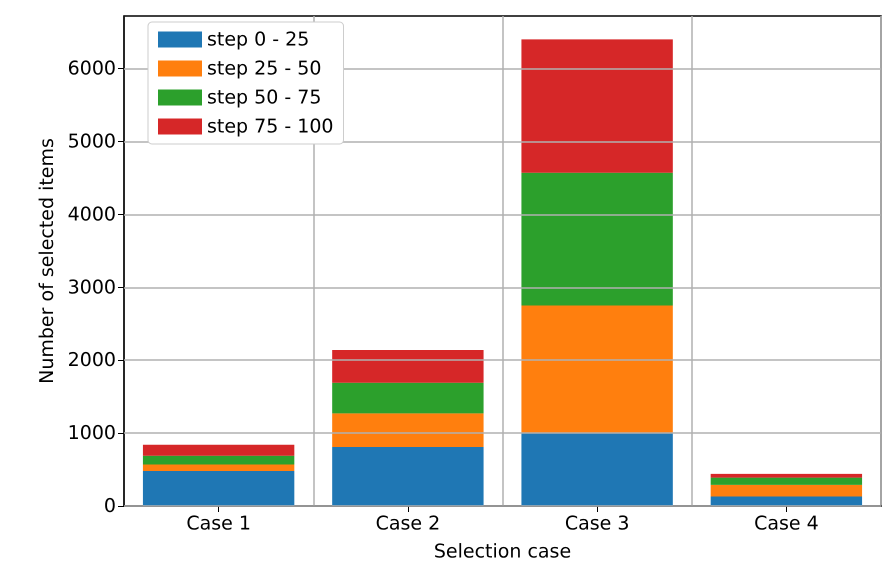  What do you see at coordinates (218, 523) in the screenshot?
I see `x-tick-label: Case 1` at bounding box center [218, 523].